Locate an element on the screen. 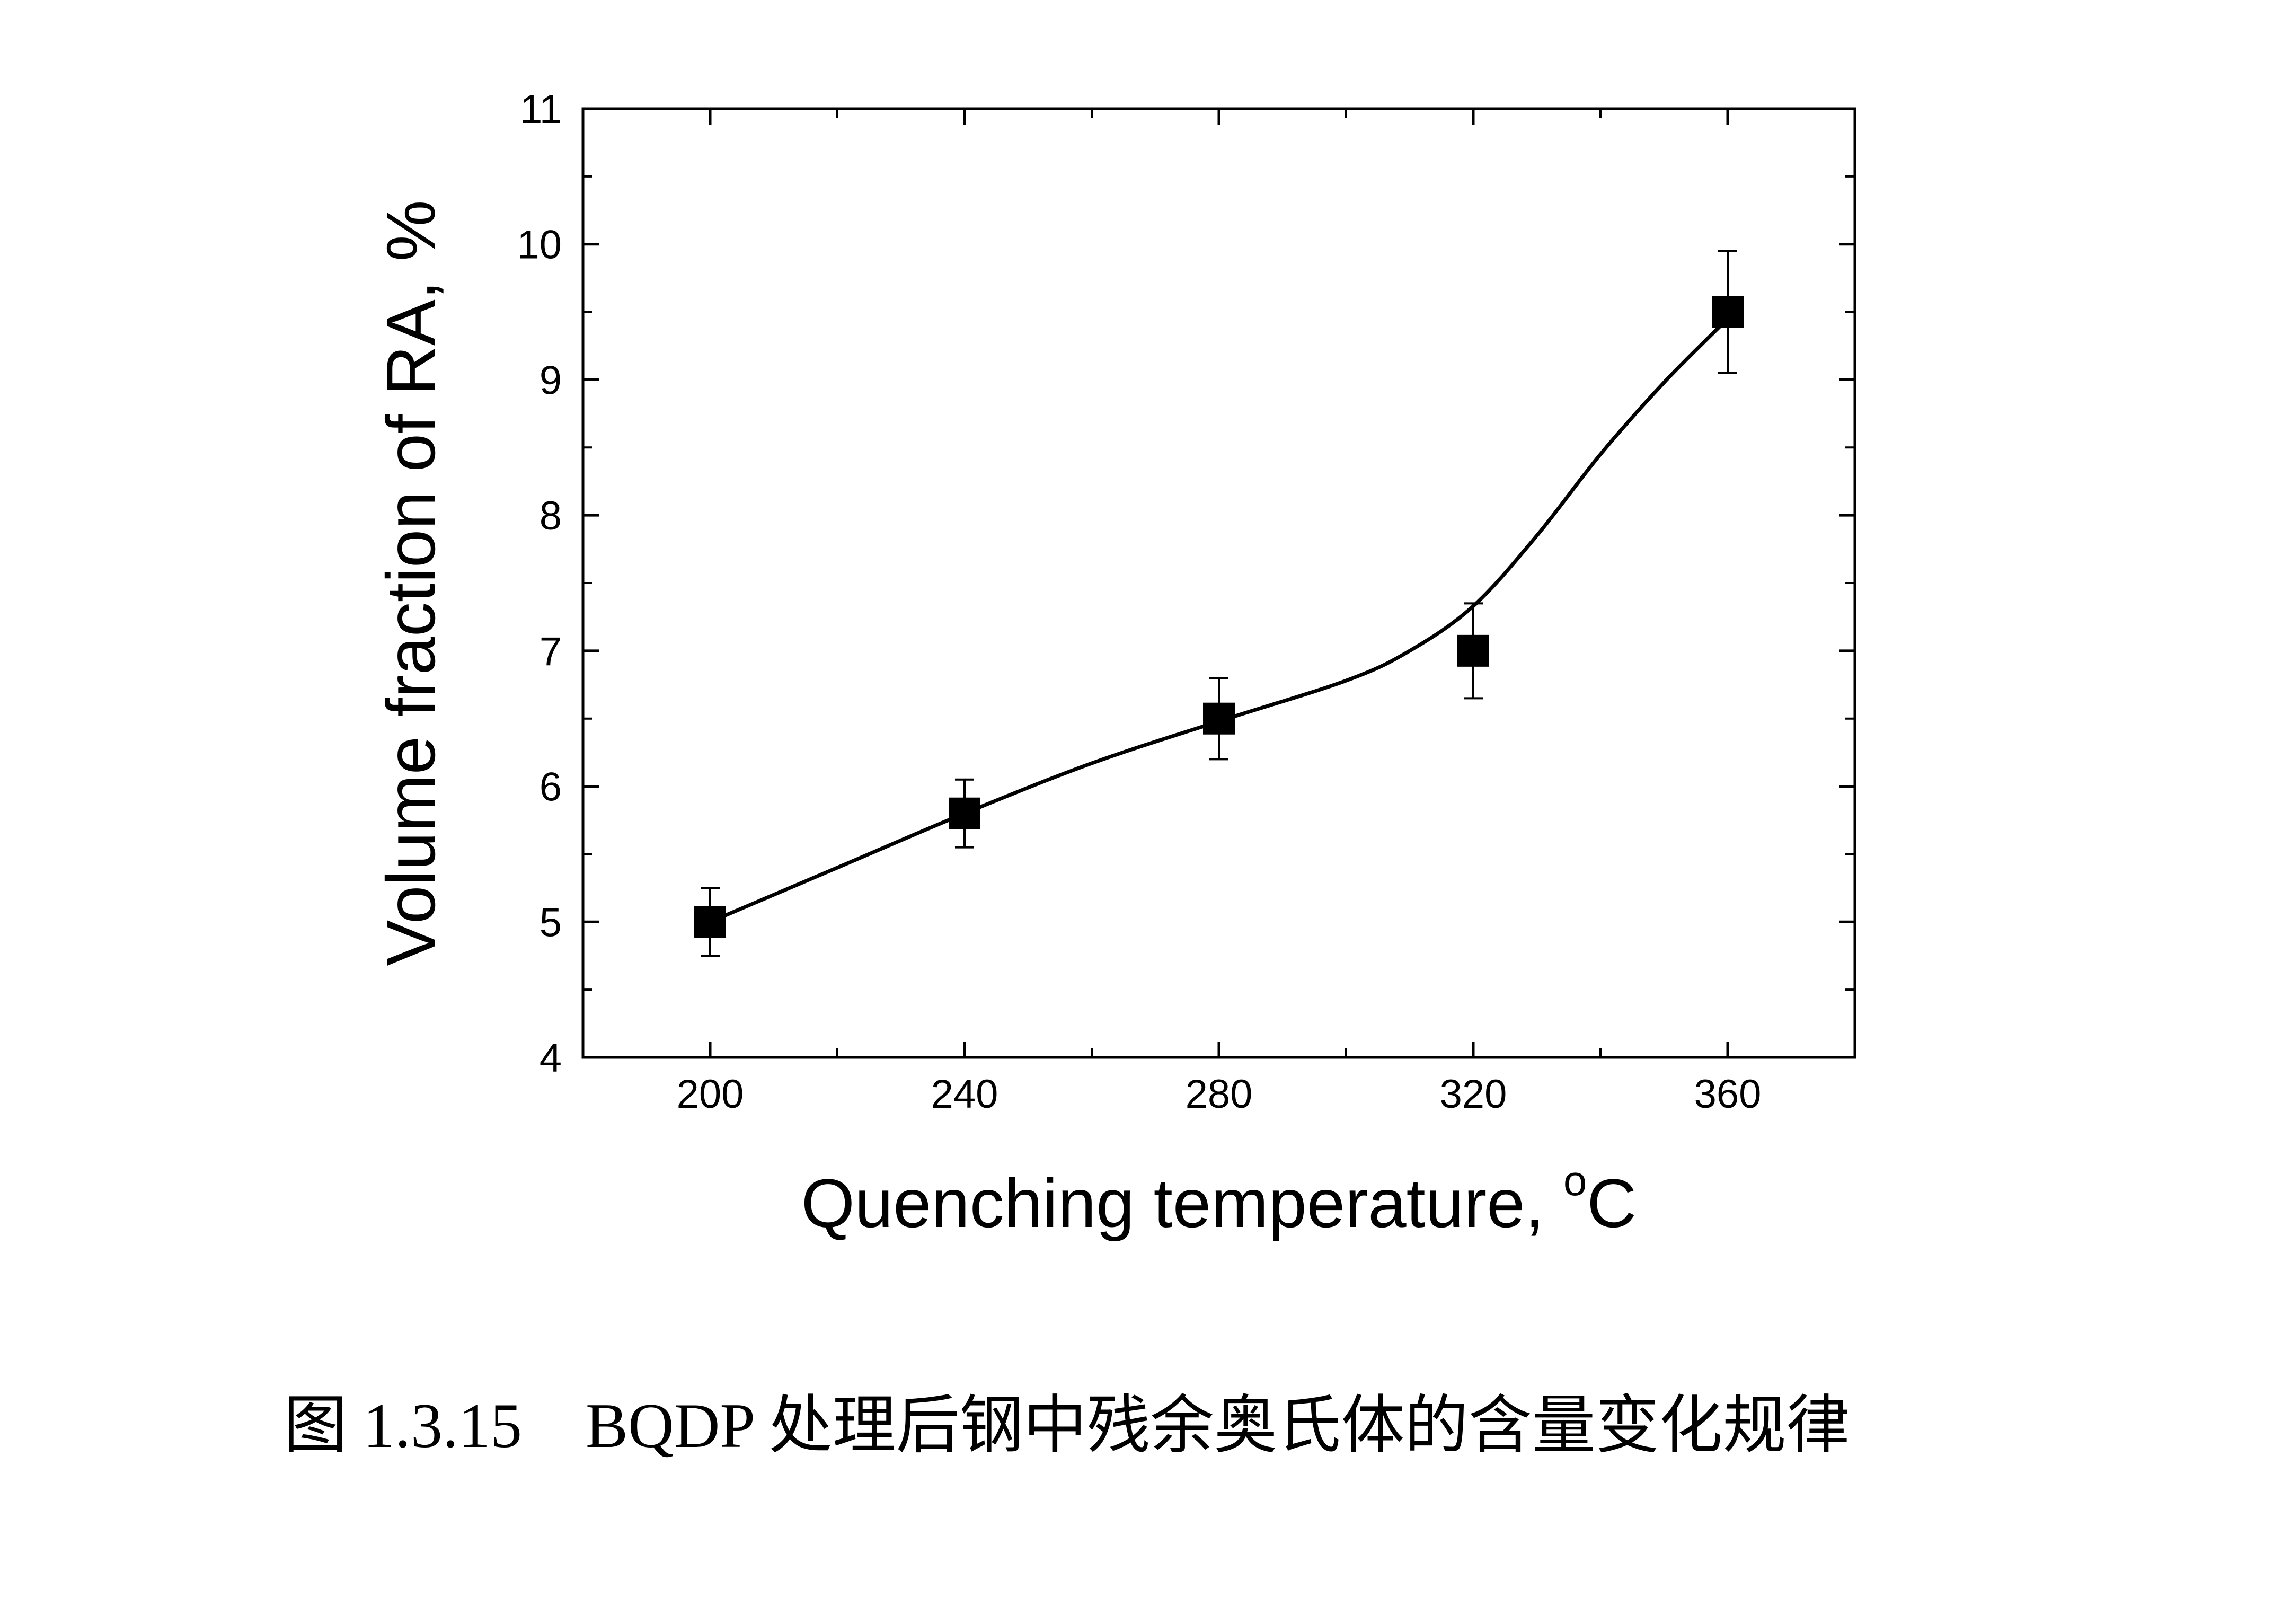  x-axis-title-degree: o is located at coordinates (1575, 1180).